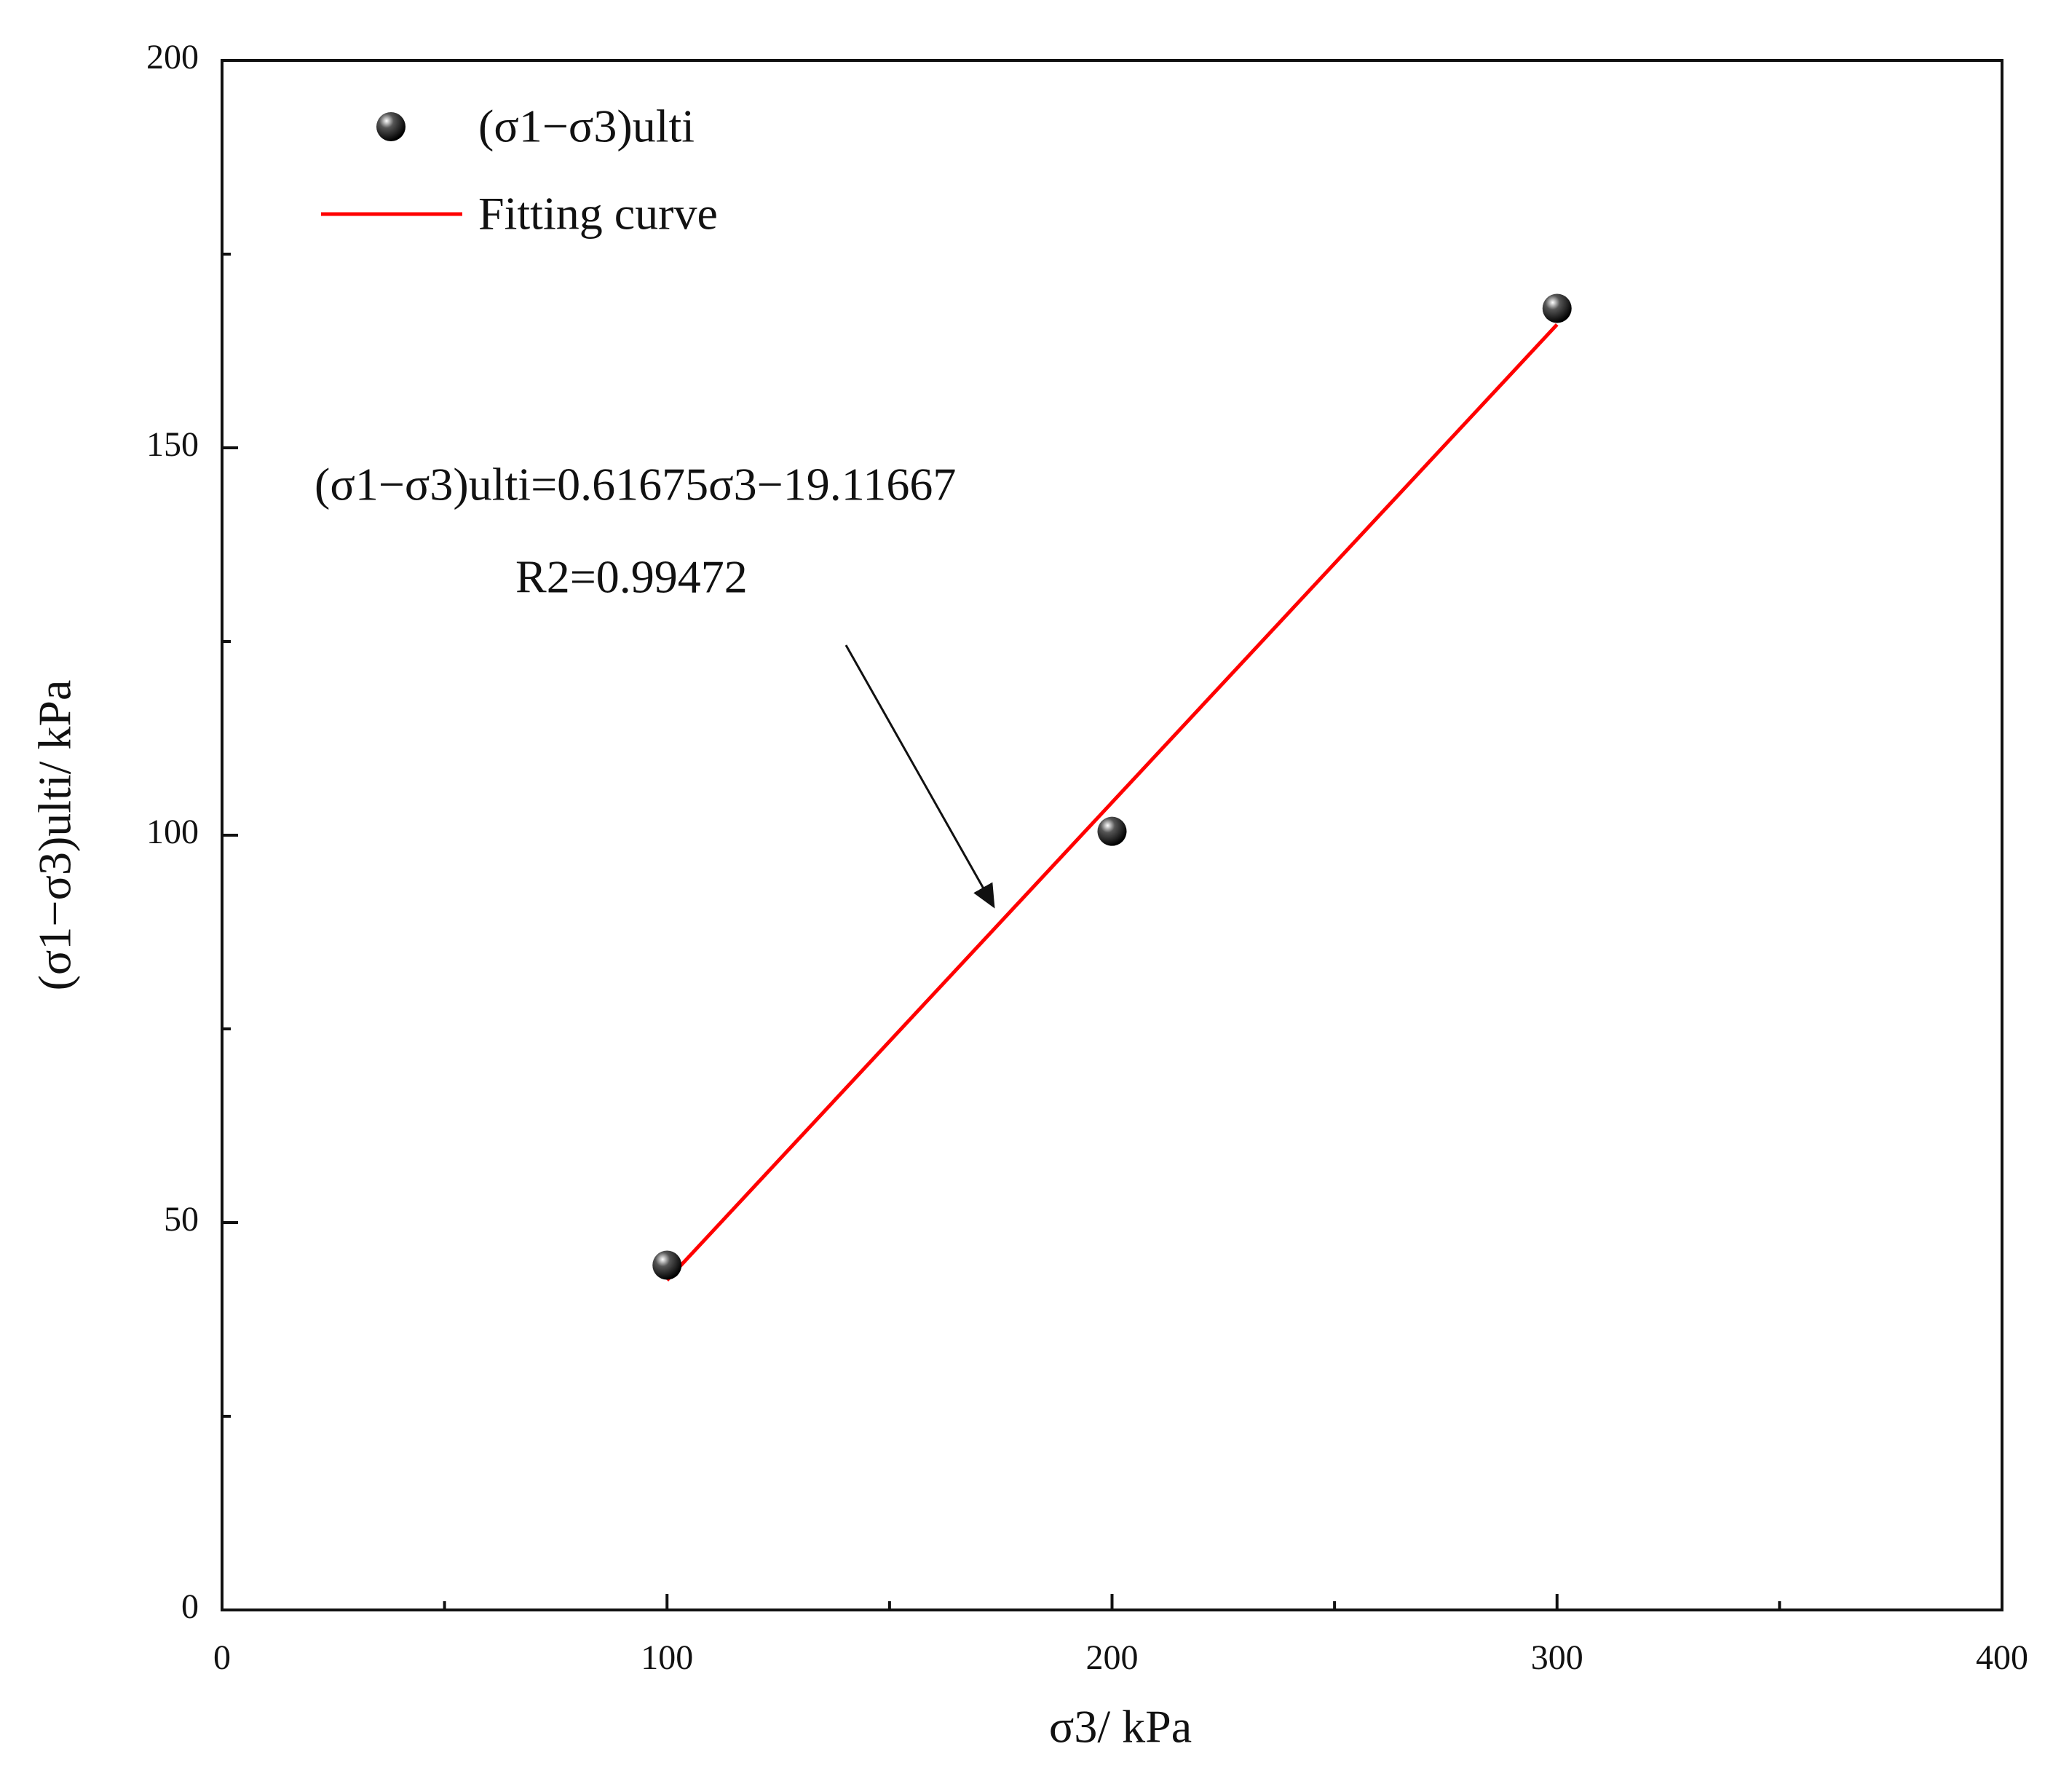 The height and width of the screenshot is (1792, 2061). I want to click on x-tick-label: 100, so click(667, 1657).